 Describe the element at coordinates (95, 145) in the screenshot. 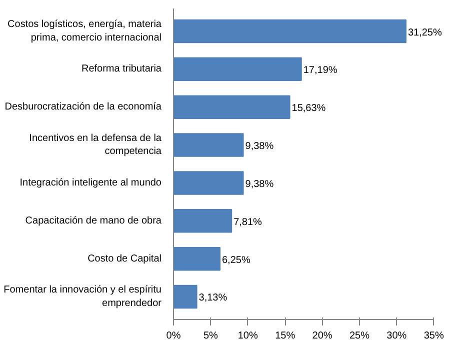

I see `y-tick-label: Incentivos en la defensa de la competencia` at that location.